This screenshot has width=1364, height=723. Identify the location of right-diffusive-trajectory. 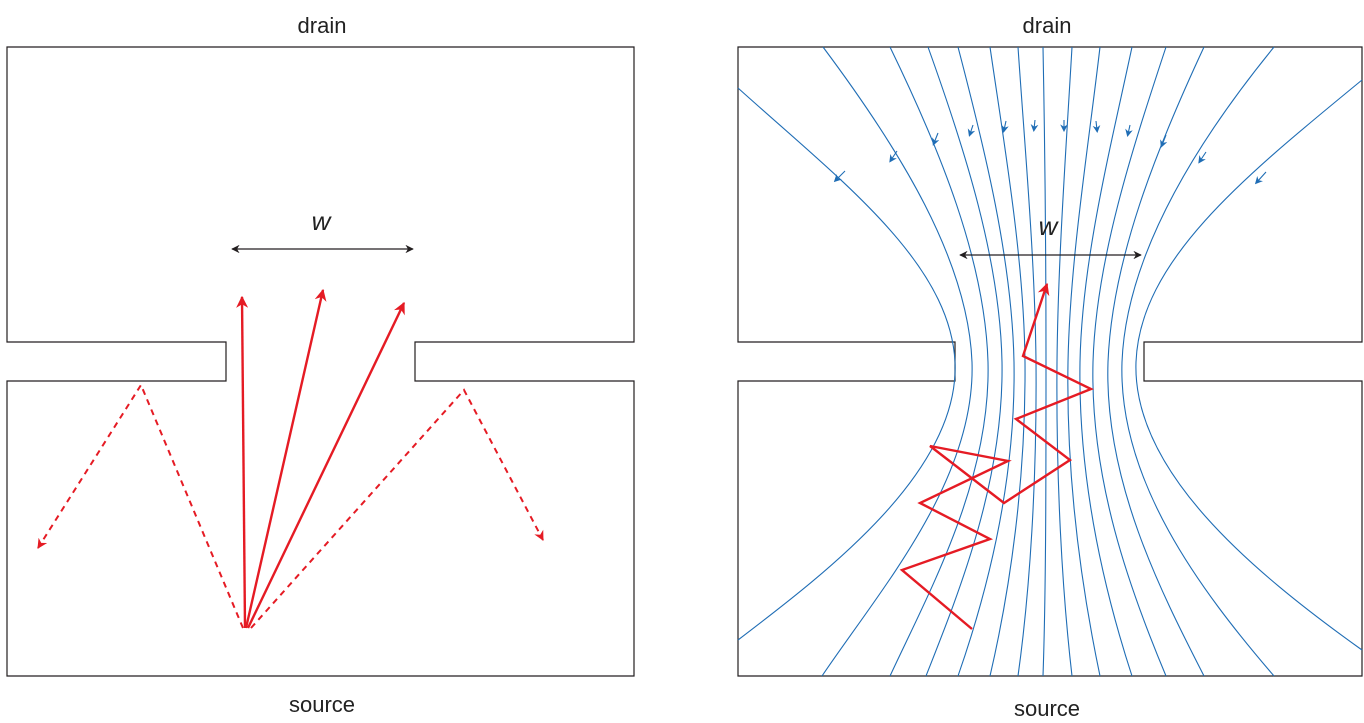
(996, 456).